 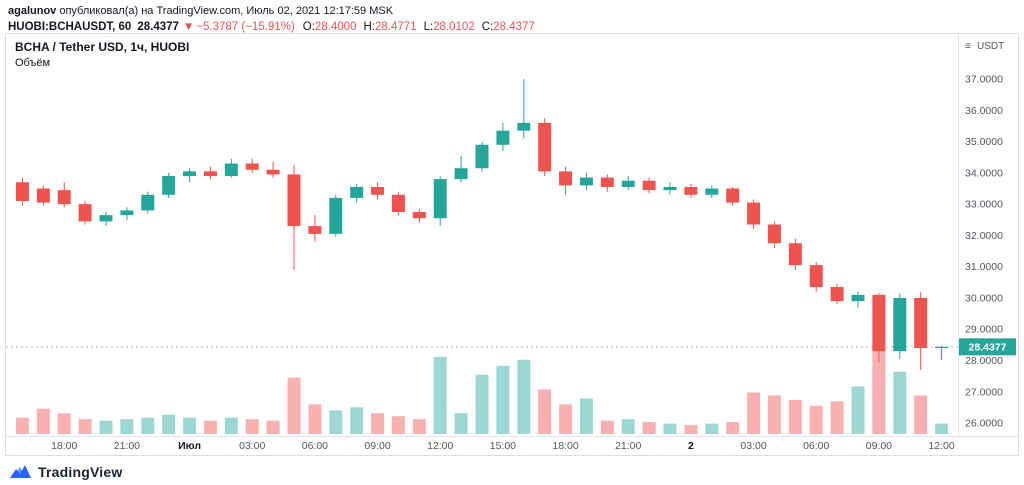 I want to click on price-tick-label: 33.0000, so click(x=984, y=205).